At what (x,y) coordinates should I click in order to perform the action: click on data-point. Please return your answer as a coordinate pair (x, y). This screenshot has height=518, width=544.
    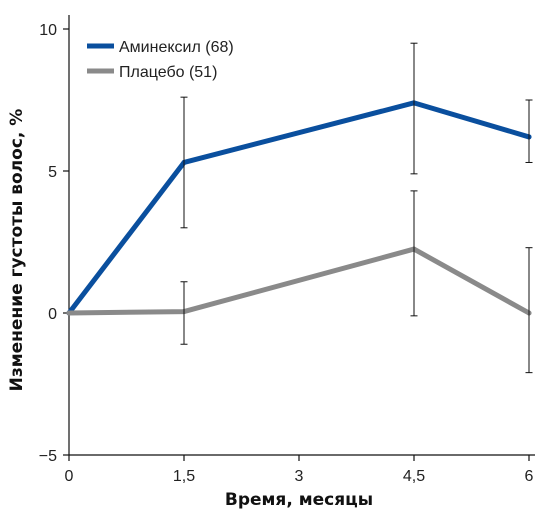
    Looking at the image, I should click on (69, 313).